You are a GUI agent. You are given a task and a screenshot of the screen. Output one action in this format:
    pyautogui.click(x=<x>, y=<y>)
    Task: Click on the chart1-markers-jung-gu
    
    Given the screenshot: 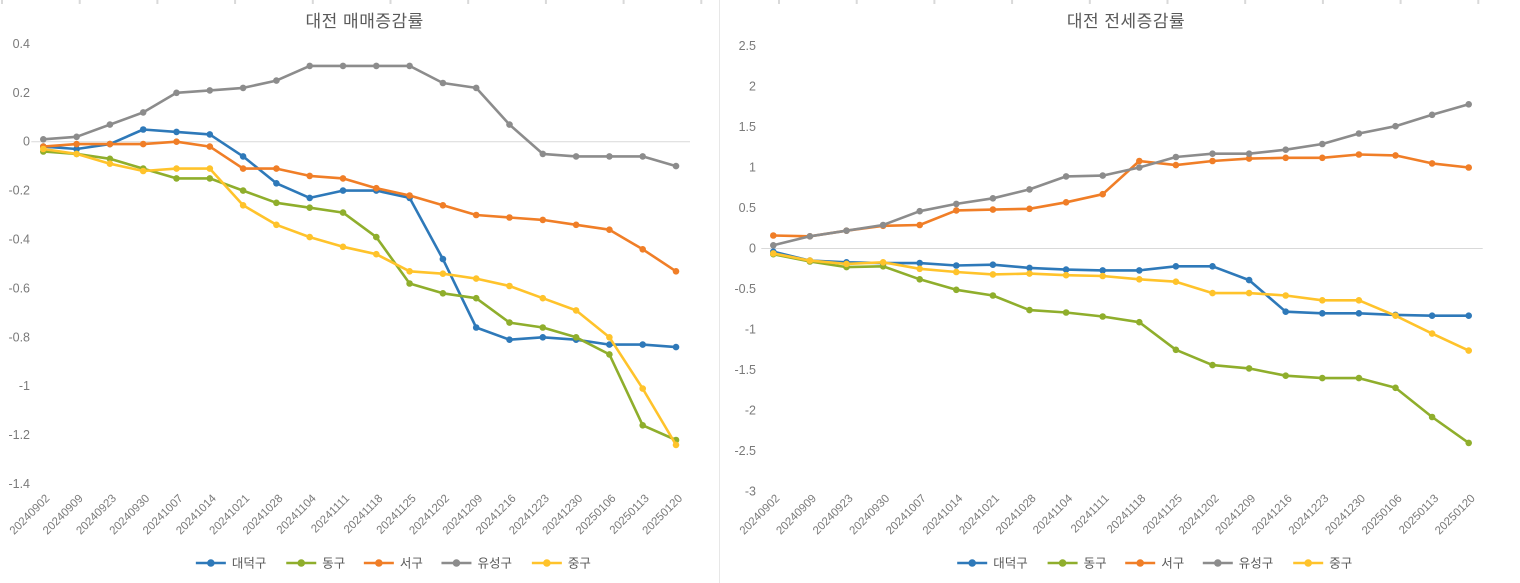 What is the action you would take?
    pyautogui.click(x=1121, y=302)
    